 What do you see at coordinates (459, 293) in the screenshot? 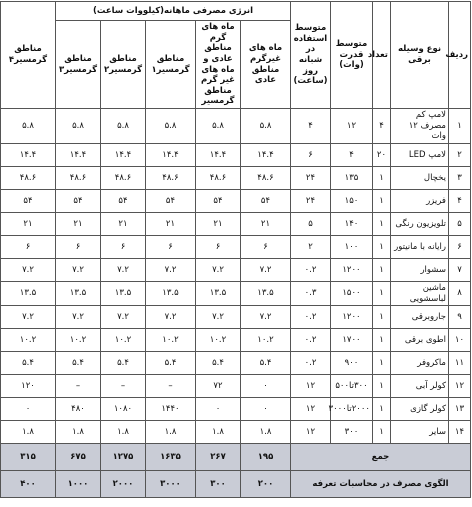
I see `table-cell: ۸` at bounding box center [459, 293].